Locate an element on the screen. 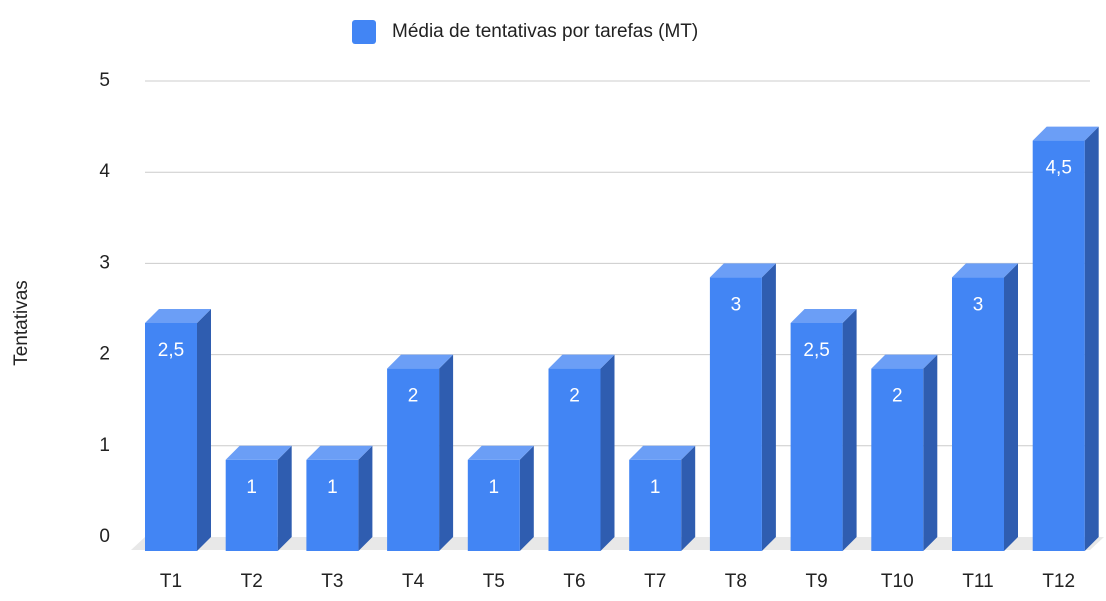 The height and width of the screenshot is (601, 1106). x-tick-label: T10 is located at coordinates (897, 581).